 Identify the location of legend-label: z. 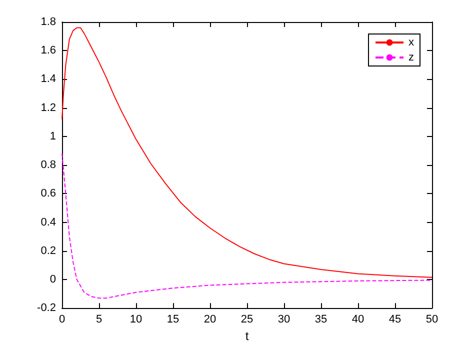
(411, 58).